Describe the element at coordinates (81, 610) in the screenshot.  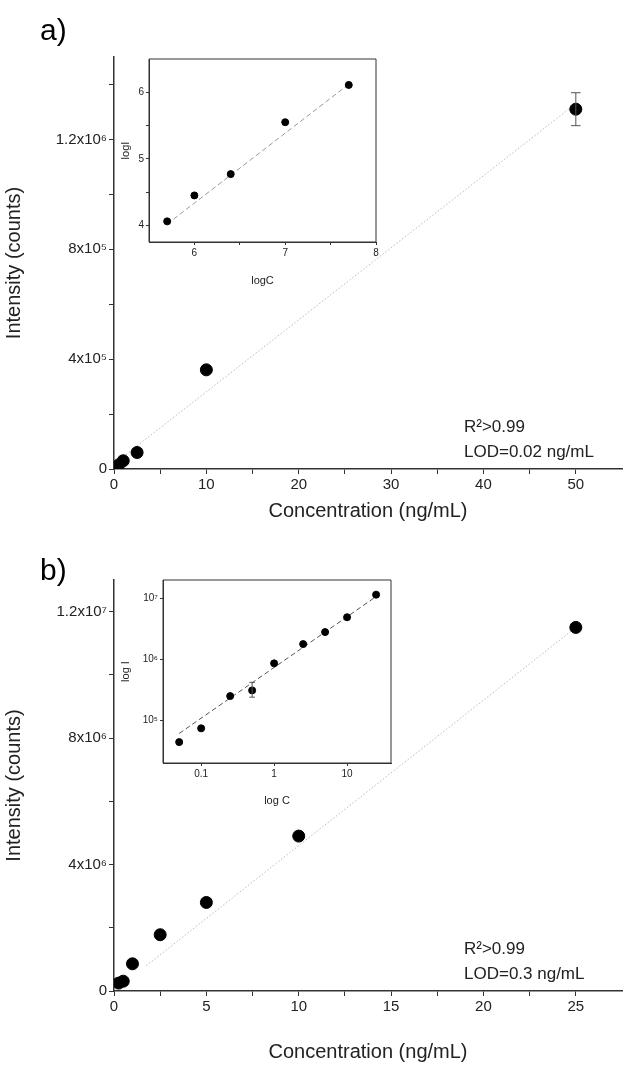
I see `y-tick-label: 1.2x10⁷` at that location.